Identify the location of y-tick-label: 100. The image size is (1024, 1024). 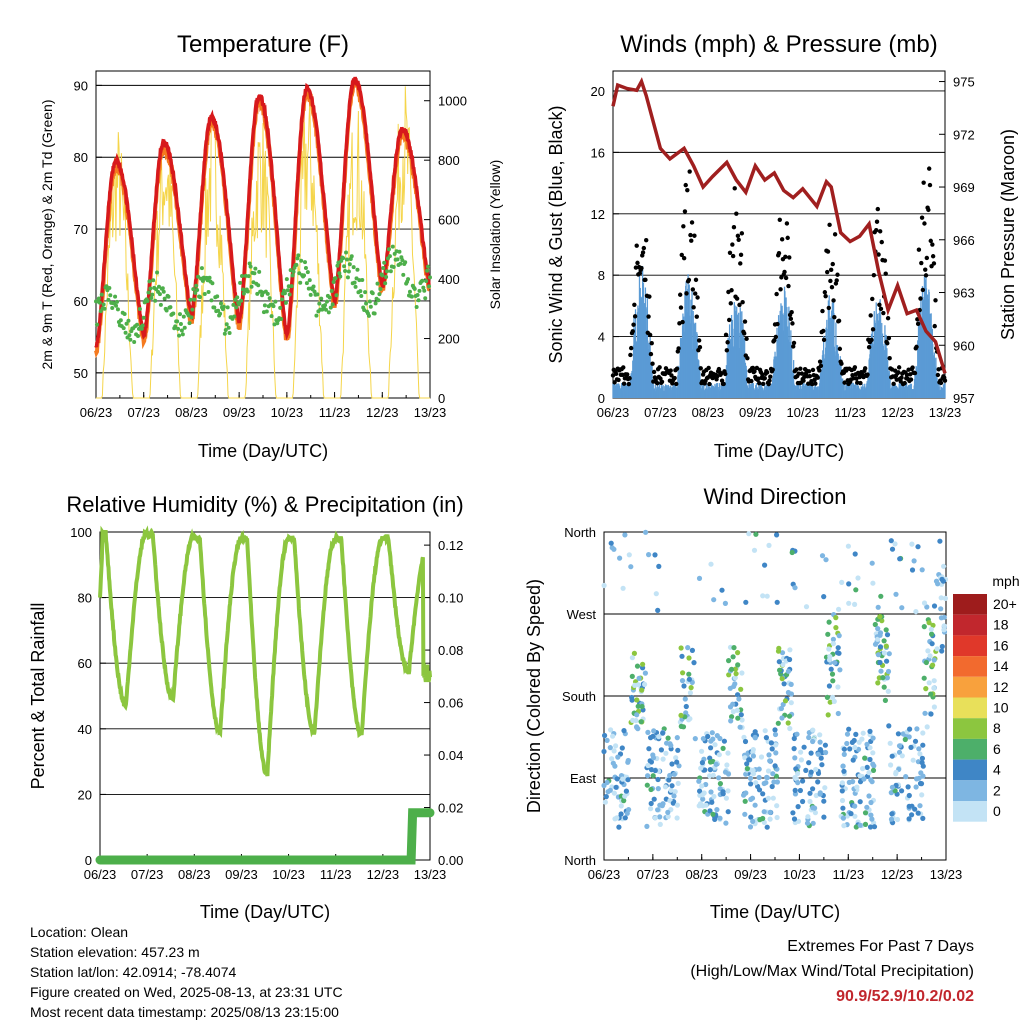
(81, 532).